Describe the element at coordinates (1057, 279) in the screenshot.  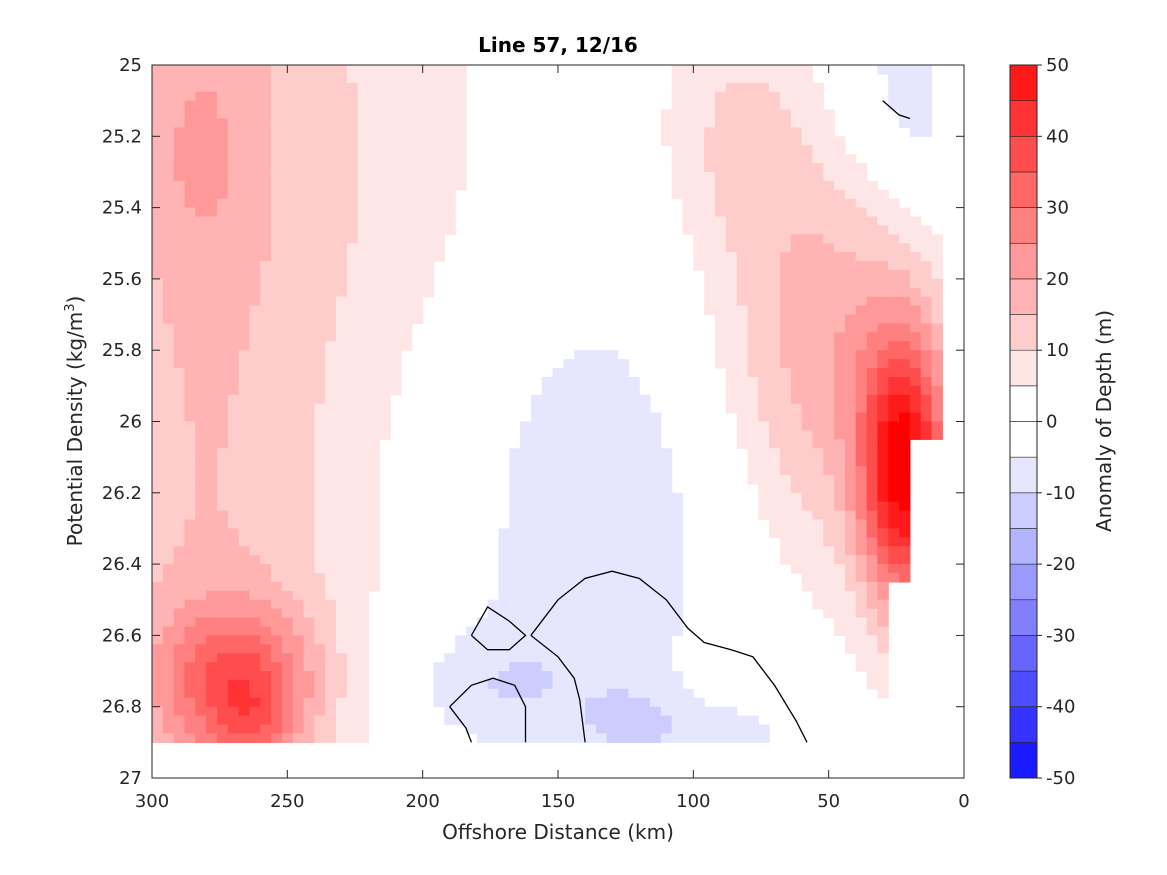
I see `colorbar-tick-label: 20` at that location.